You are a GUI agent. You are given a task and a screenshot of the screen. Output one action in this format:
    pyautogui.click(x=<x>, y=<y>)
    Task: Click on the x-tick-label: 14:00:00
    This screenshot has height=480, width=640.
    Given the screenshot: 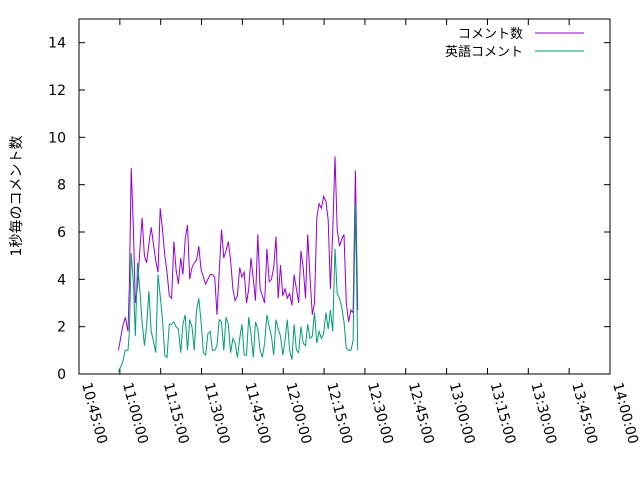 What is the action you would take?
    pyautogui.click(x=624, y=413)
    